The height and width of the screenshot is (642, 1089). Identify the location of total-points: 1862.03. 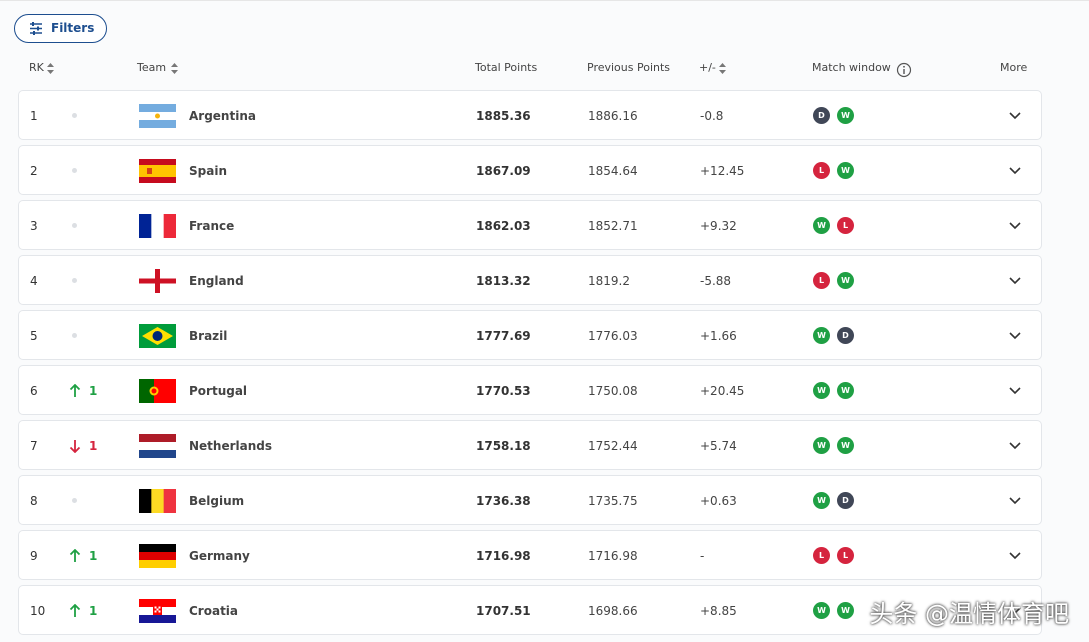
(503, 226).